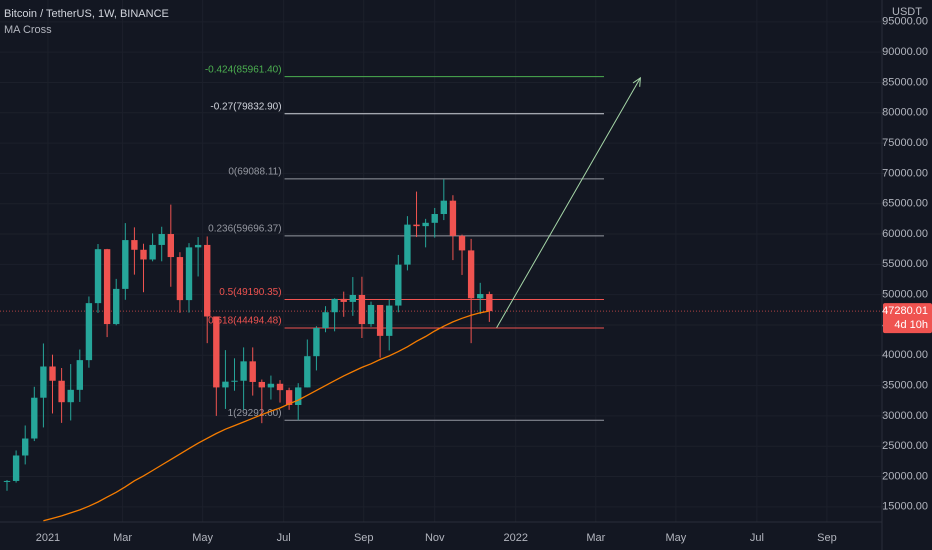 The image size is (932, 550). I want to click on x-tick-label: 2022, so click(515, 538).